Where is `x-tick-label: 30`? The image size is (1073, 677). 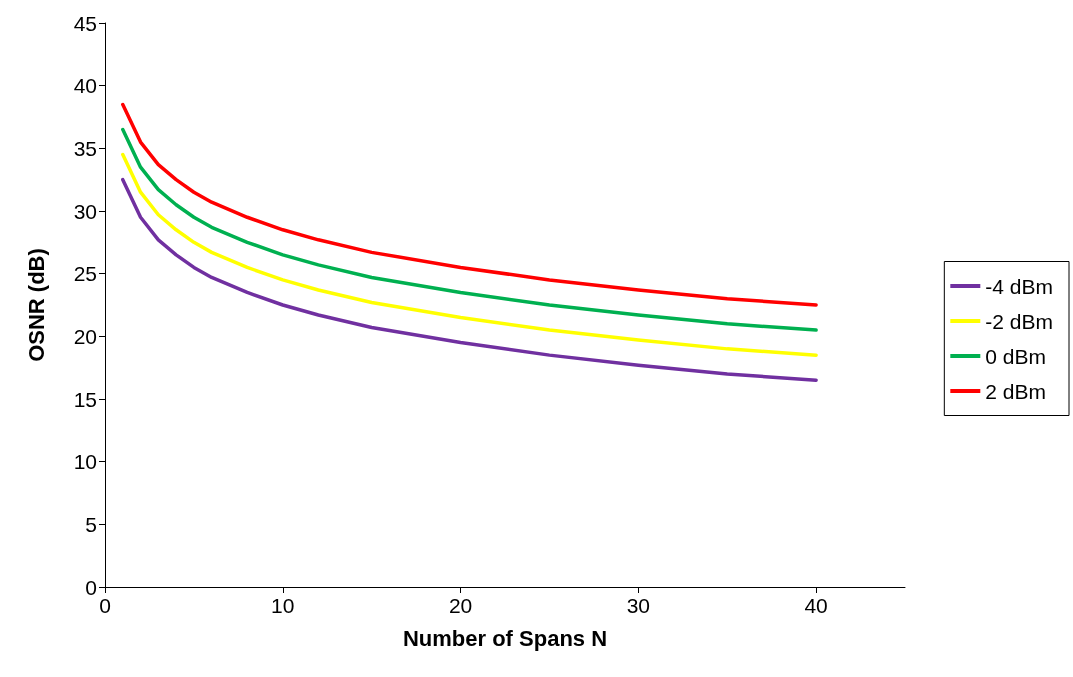 x-tick-label: 30 is located at coordinates (638, 605).